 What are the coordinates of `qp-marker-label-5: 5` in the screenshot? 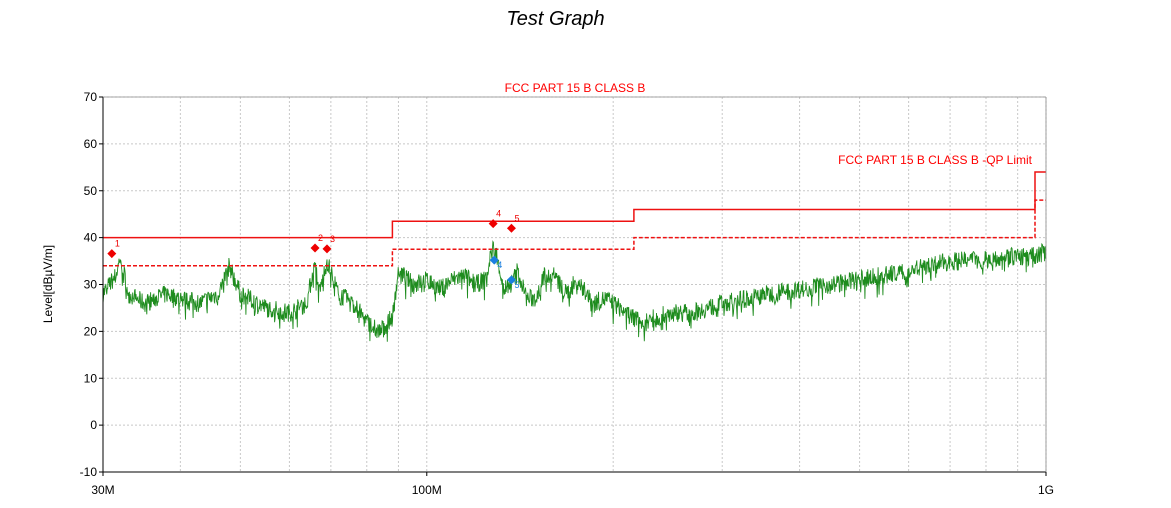 It's located at (516, 285).